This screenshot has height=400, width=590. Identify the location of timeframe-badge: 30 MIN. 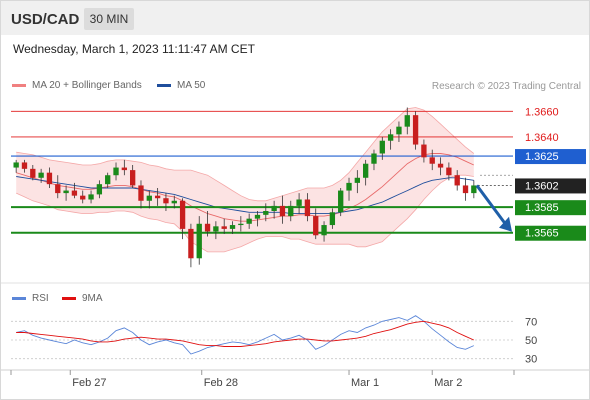
(109, 19).